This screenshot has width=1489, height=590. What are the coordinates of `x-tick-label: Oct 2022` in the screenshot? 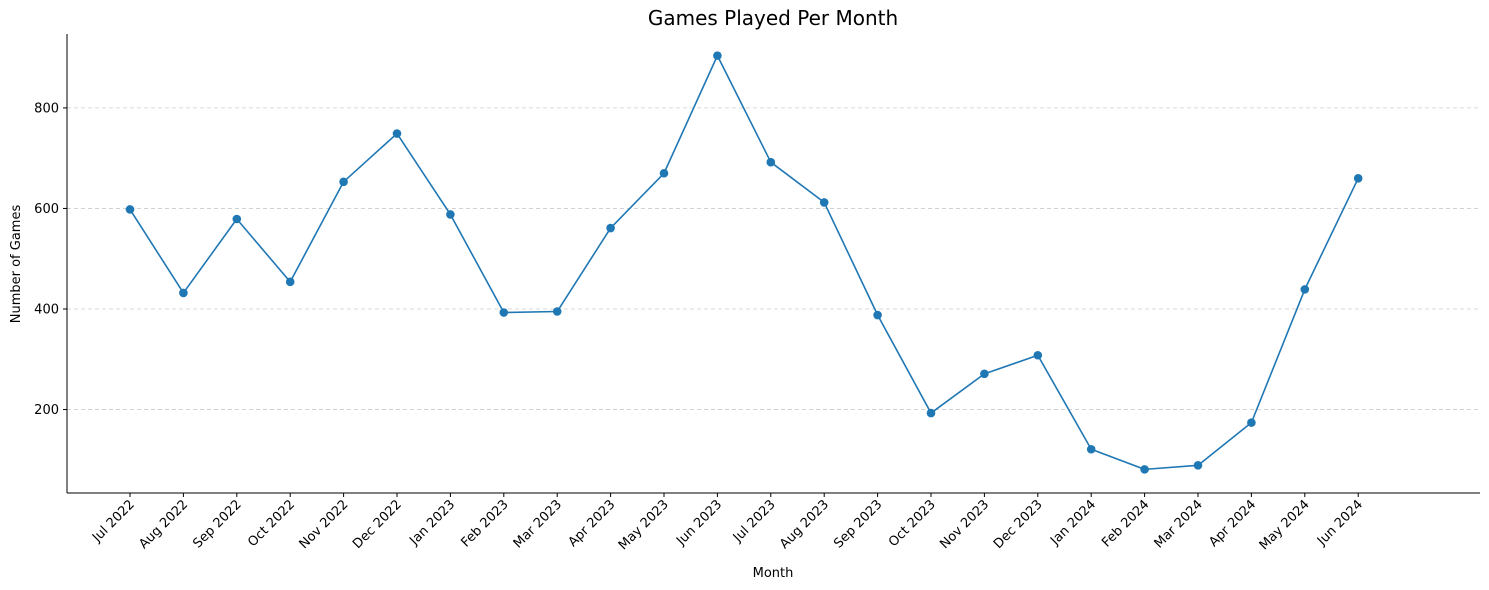 It's located at (271, 523).